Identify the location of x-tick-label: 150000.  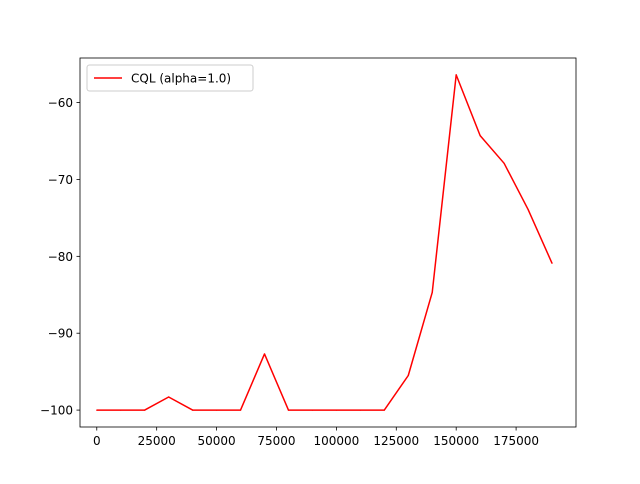
(456, 441).